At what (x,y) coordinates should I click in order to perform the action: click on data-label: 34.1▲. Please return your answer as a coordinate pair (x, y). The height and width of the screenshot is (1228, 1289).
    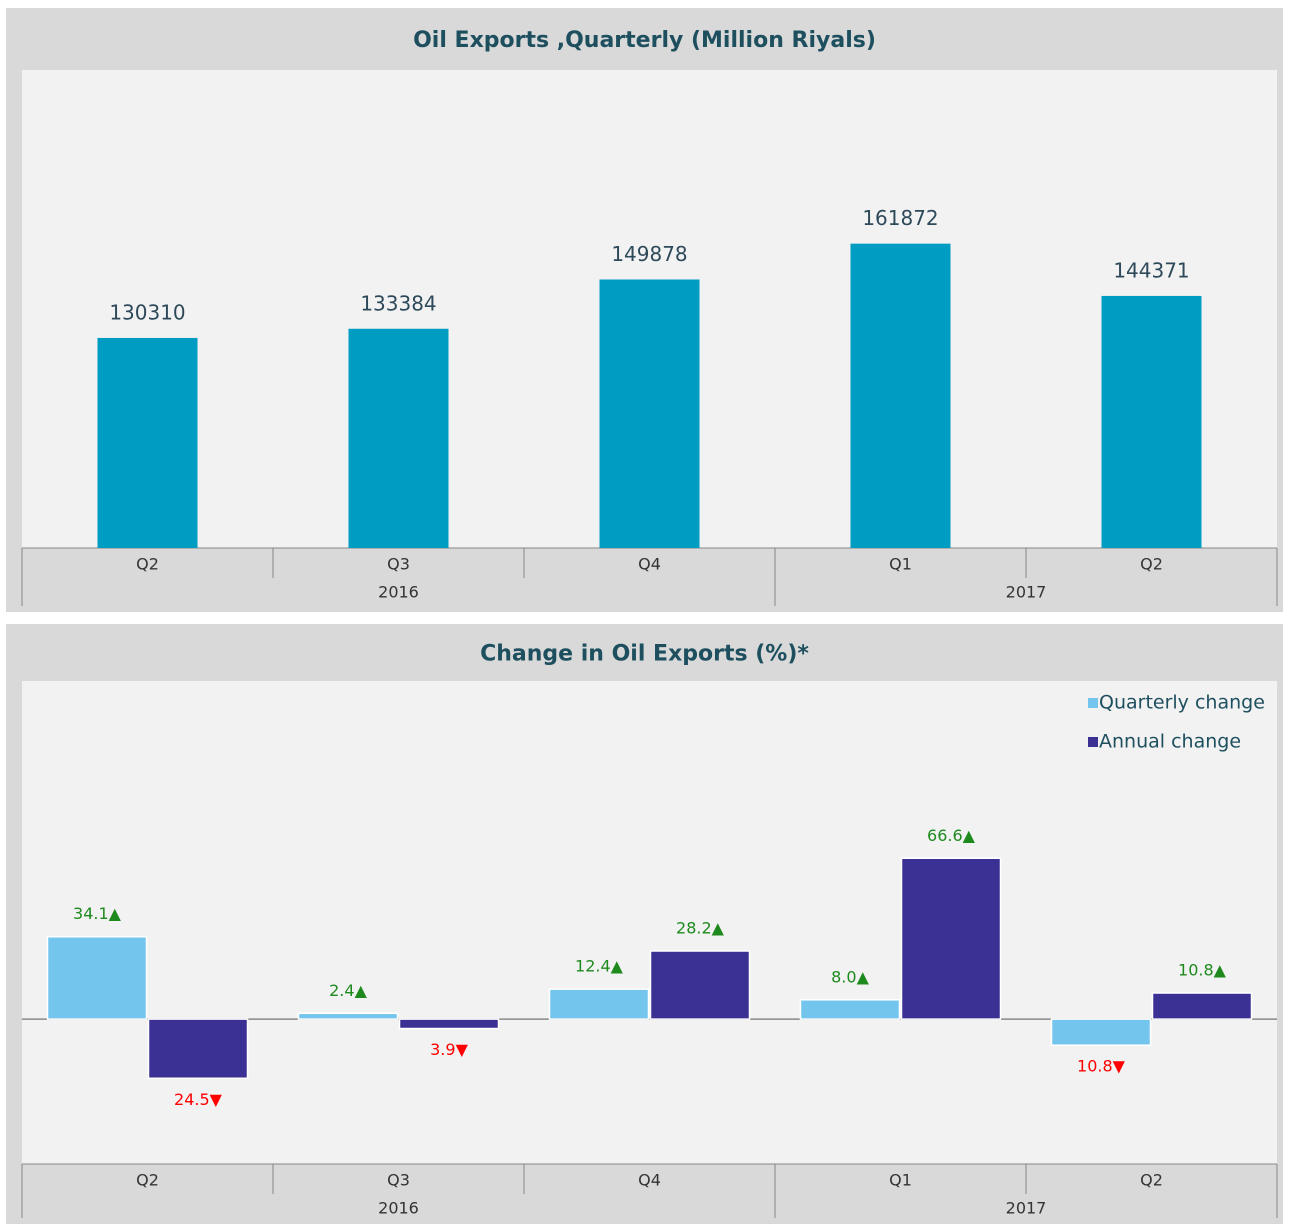
    Looking at the image, I should click on (97, 913).